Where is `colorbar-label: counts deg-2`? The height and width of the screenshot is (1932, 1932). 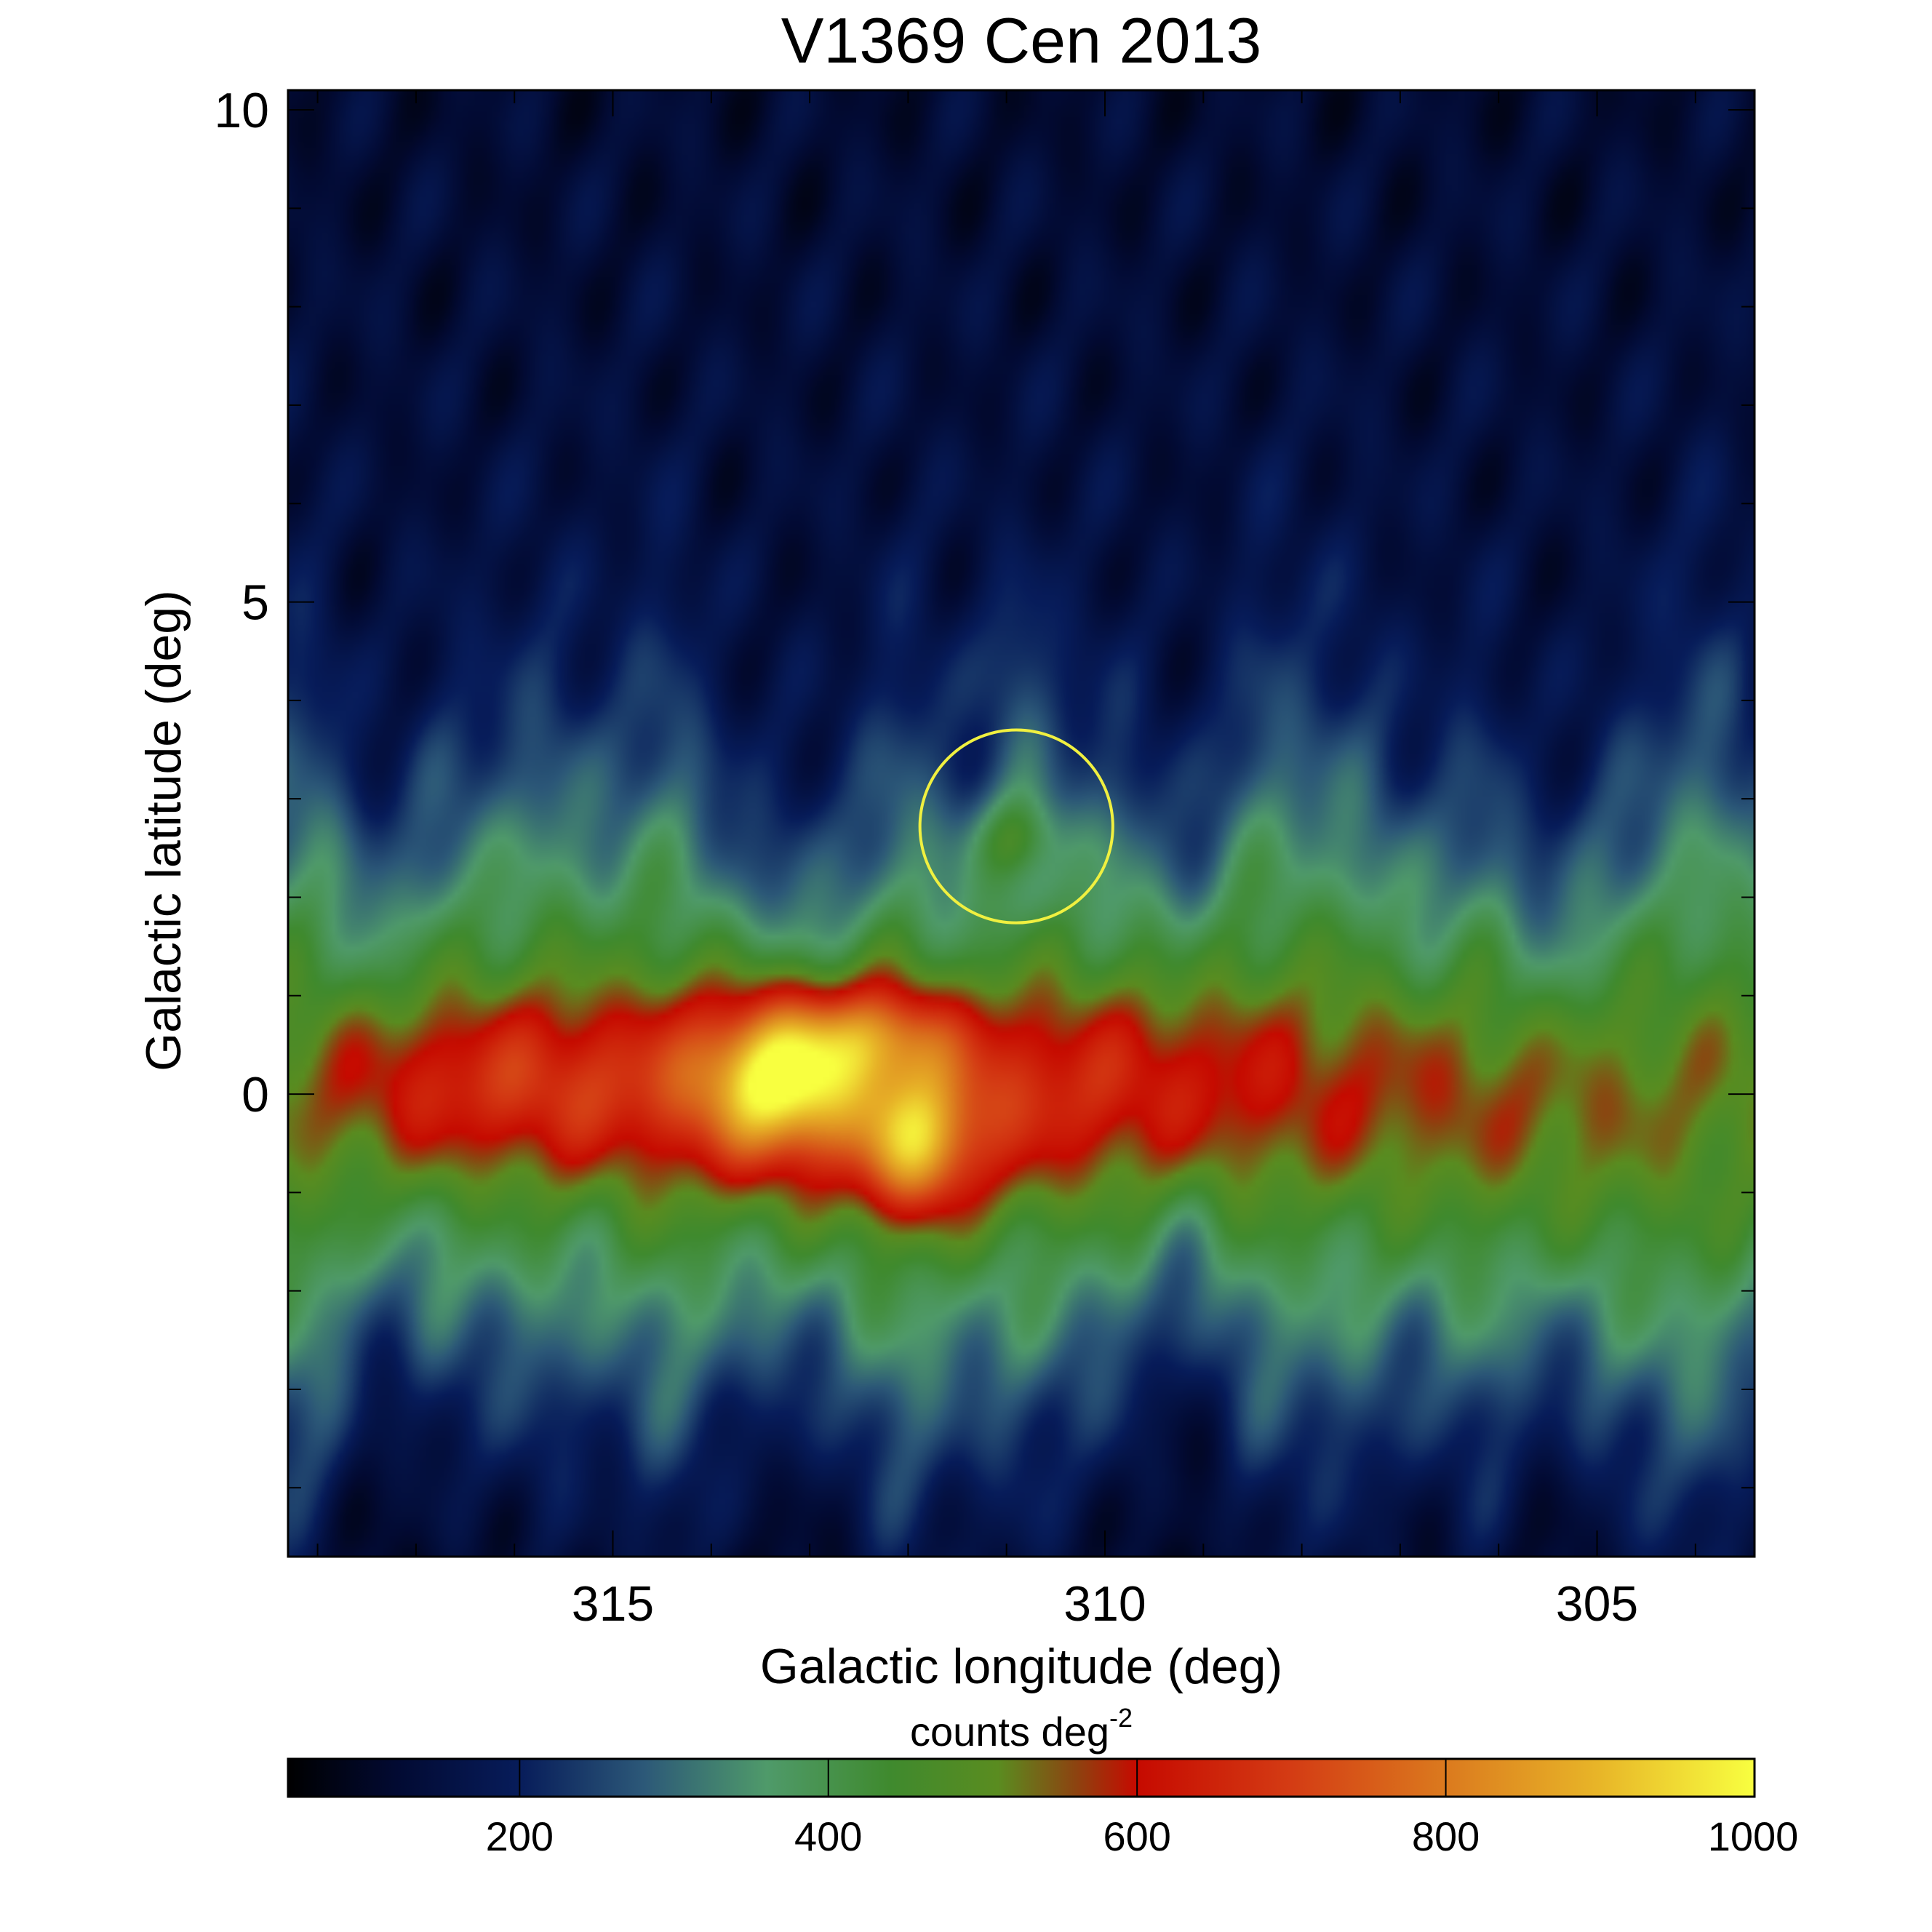 colorbar-label: counts deg-2 is located at coordinates (1022, 1729).